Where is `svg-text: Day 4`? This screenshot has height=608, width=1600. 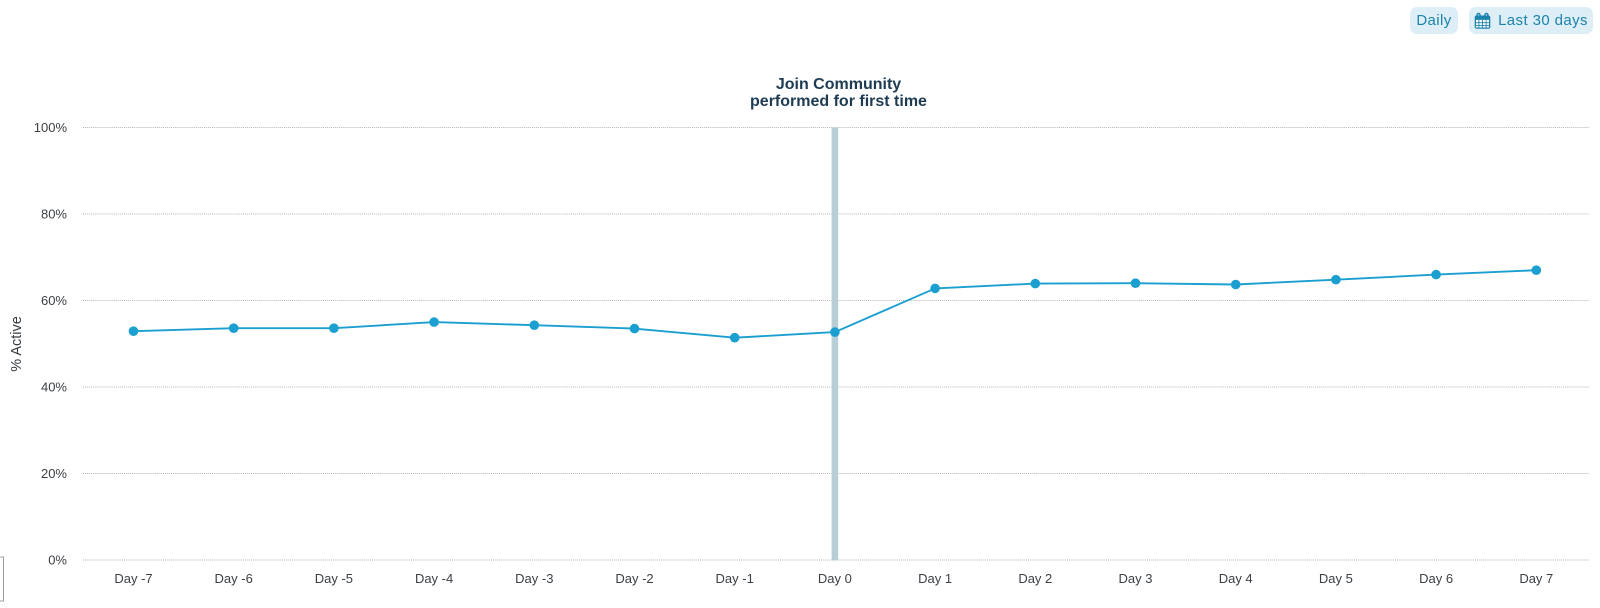
svg-text: Day 4 is located at coordinates (1236, 578).